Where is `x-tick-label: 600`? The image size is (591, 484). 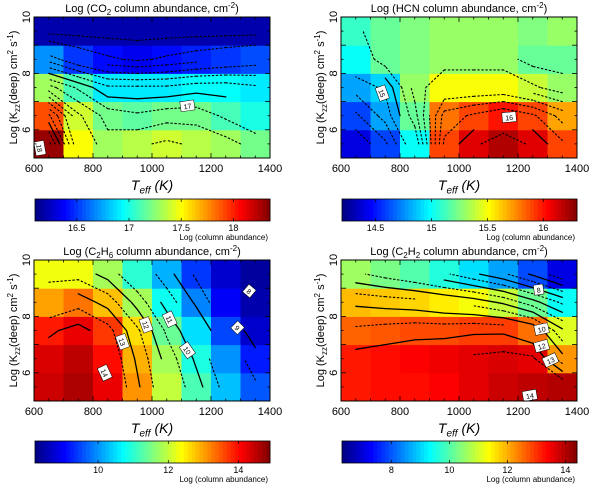
x-tick-label: 600 is located at coordinates (341, 412).